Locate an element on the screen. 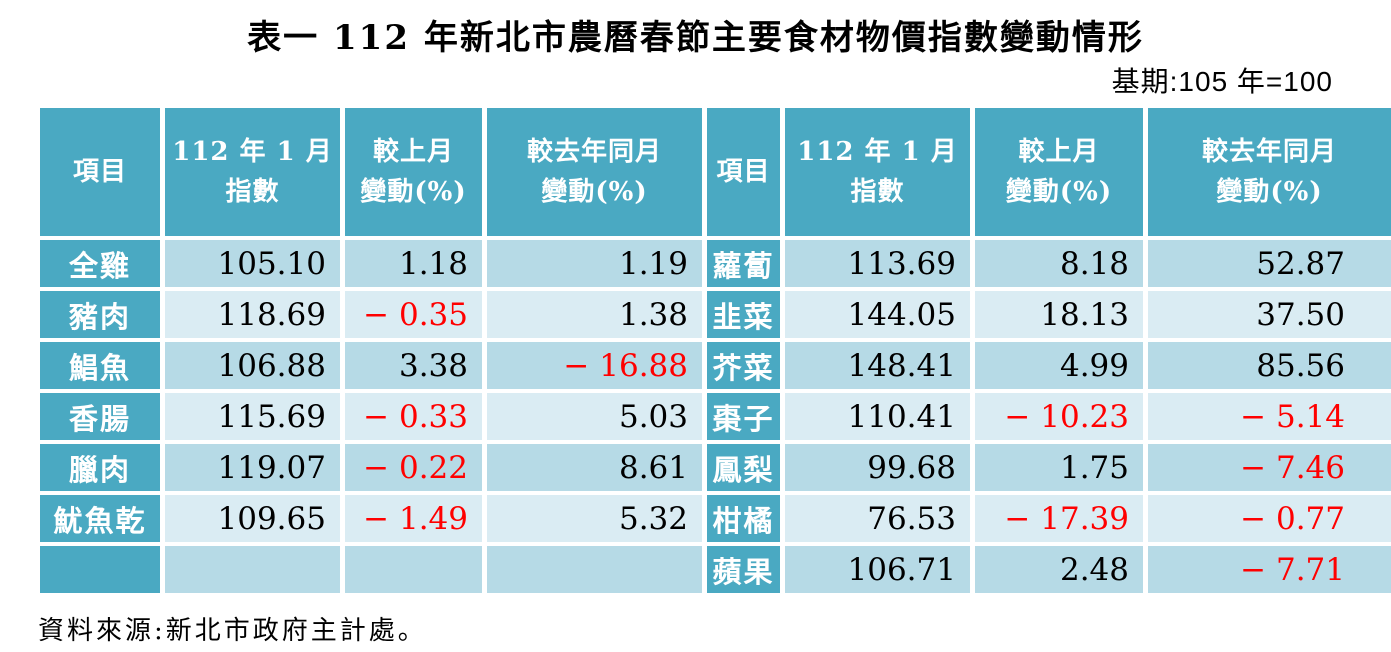 The height and width of the screenshot is (652, 1391). item-cell: 全雞 is located at coordinates (100, 263).